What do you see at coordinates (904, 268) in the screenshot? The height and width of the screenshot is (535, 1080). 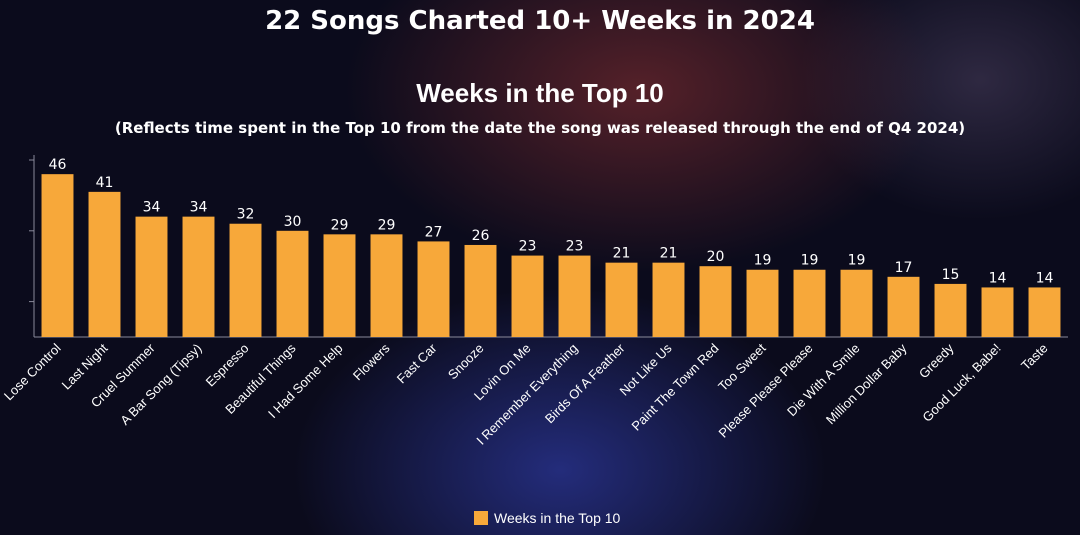 I see `data-label: 17` at bounding box center [904, 268].